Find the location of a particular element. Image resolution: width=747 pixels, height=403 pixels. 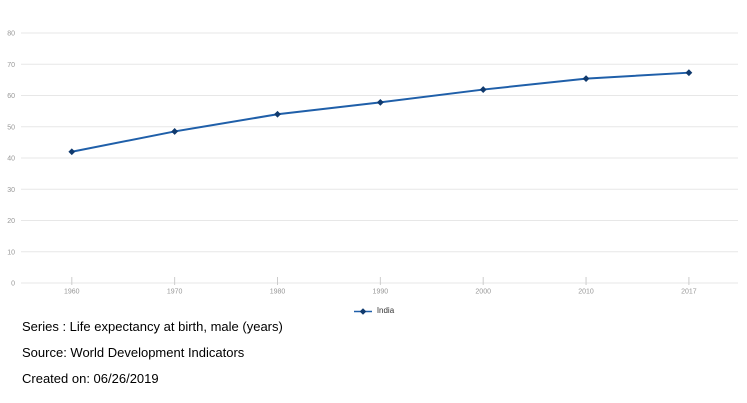

x-axis-label-1960: 1960 is located at coordinates (72, 292).